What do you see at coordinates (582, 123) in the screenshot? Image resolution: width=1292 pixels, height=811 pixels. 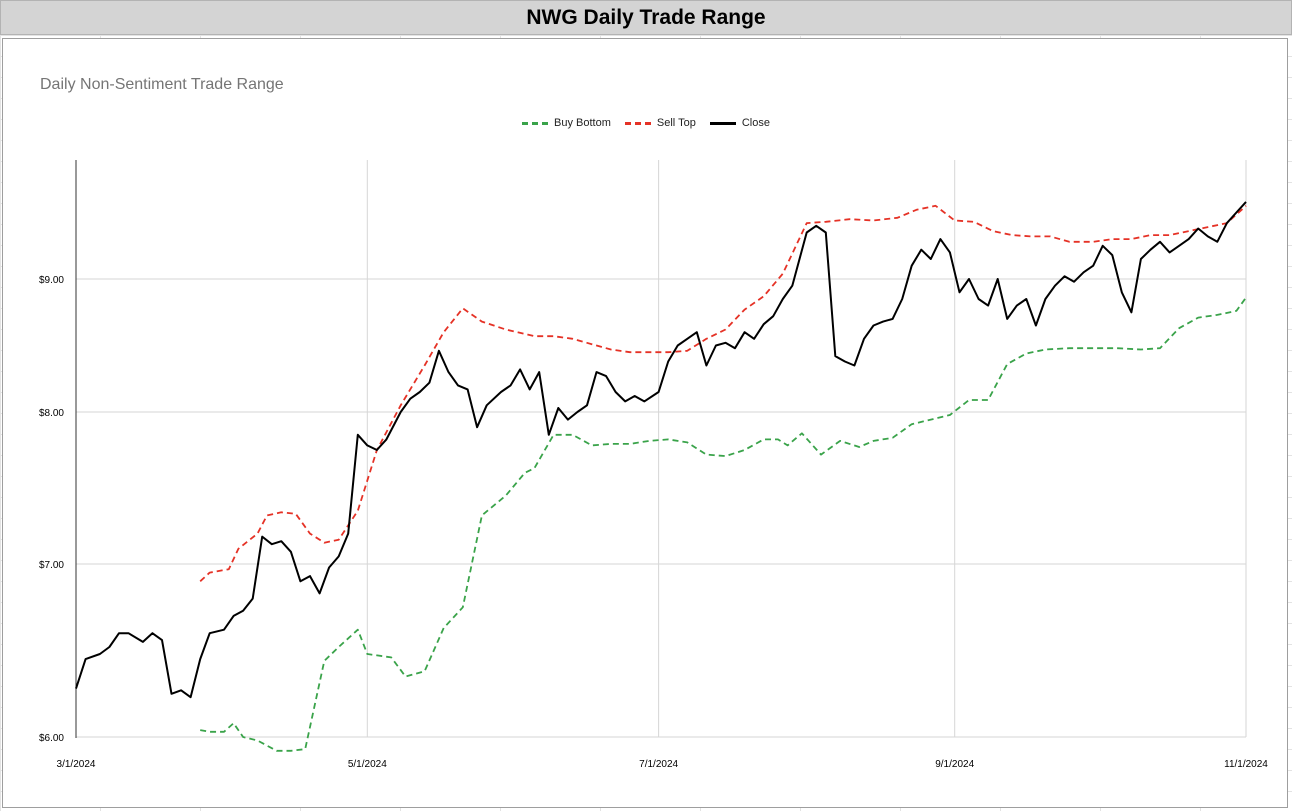 I see `legend-label-buy-bottom: Buy Bottom` at bounding box center [582, 123].